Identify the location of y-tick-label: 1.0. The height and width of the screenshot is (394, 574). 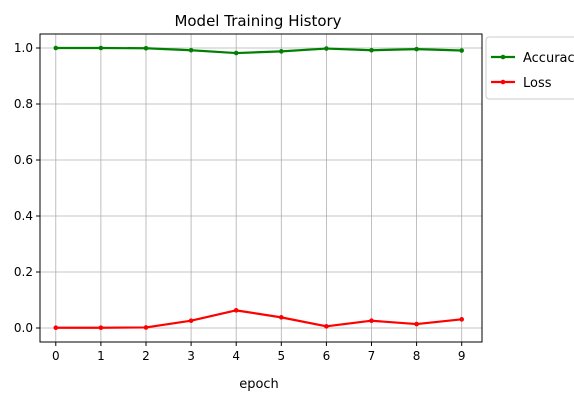
(23, 48).